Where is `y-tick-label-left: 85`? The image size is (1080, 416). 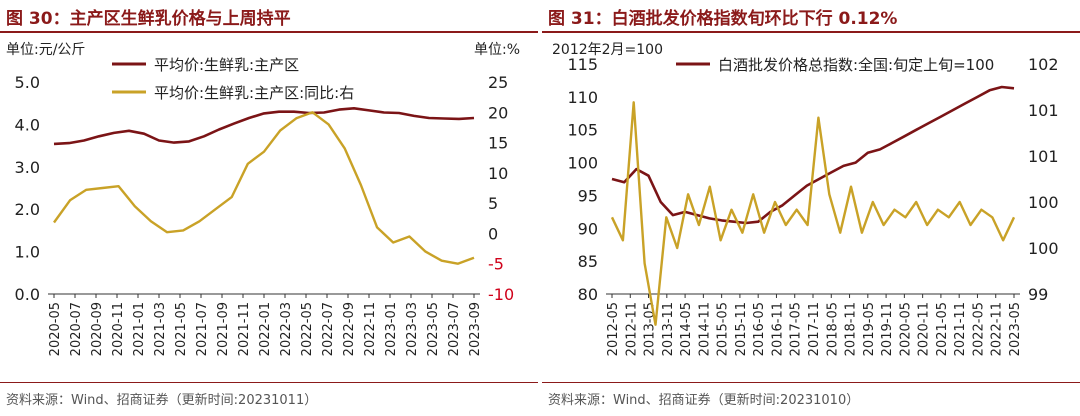
y-tick-label-left: 85 is located at coordinates (588, 261).